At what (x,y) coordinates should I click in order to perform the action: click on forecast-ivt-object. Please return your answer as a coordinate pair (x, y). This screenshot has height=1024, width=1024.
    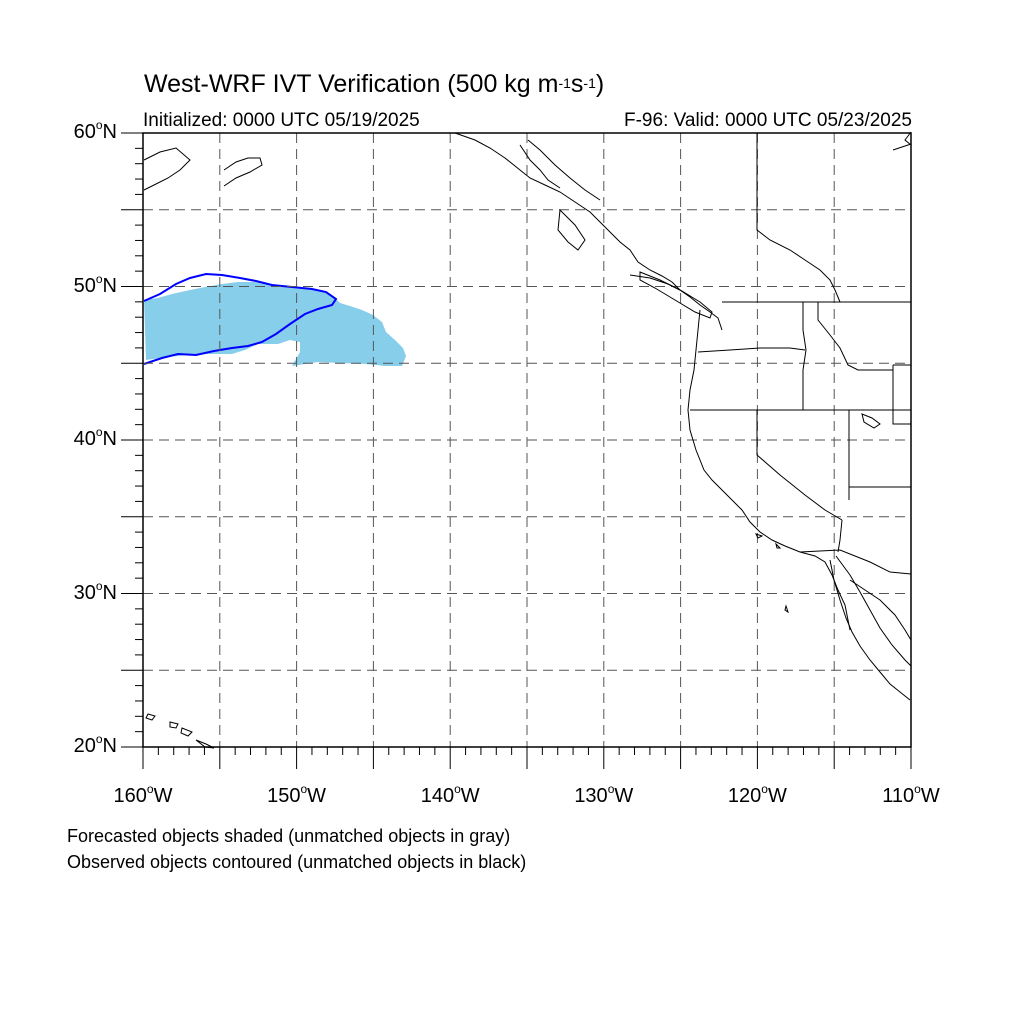
    Looking at the image, I should click on (275, 324).